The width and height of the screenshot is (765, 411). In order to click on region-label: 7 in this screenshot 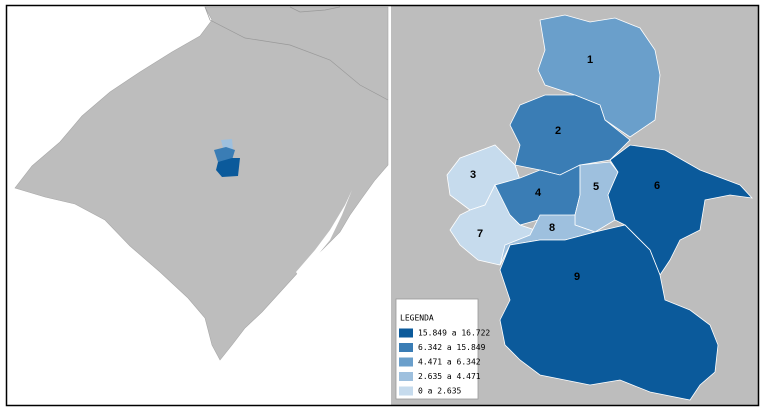, I will do `click(480, 234)`.